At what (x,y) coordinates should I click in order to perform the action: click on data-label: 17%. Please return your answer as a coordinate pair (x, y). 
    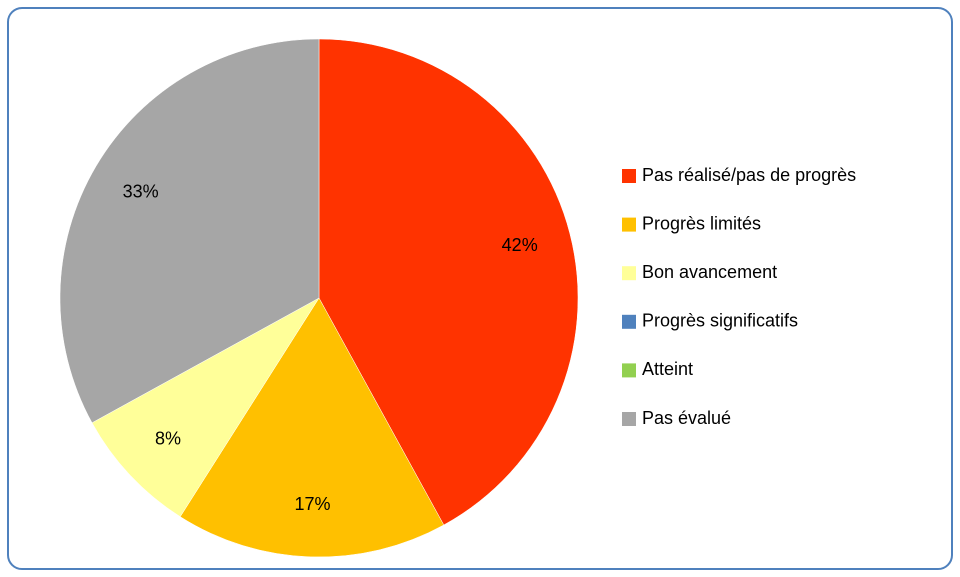
    Looking at the image, I should click on (312, 504).